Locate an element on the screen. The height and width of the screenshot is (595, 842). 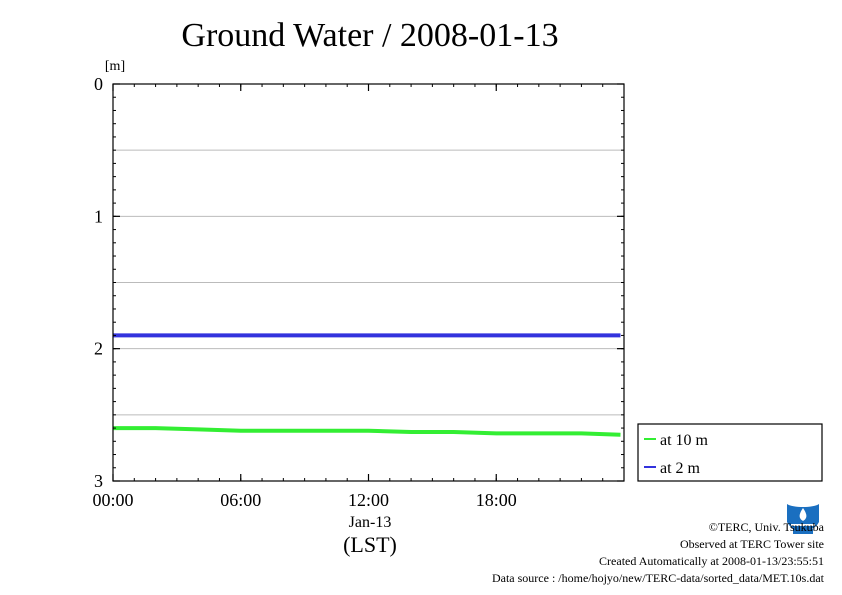
chart-title: Ground Water / 2008-01-13 is located at coordinates (369, 35).